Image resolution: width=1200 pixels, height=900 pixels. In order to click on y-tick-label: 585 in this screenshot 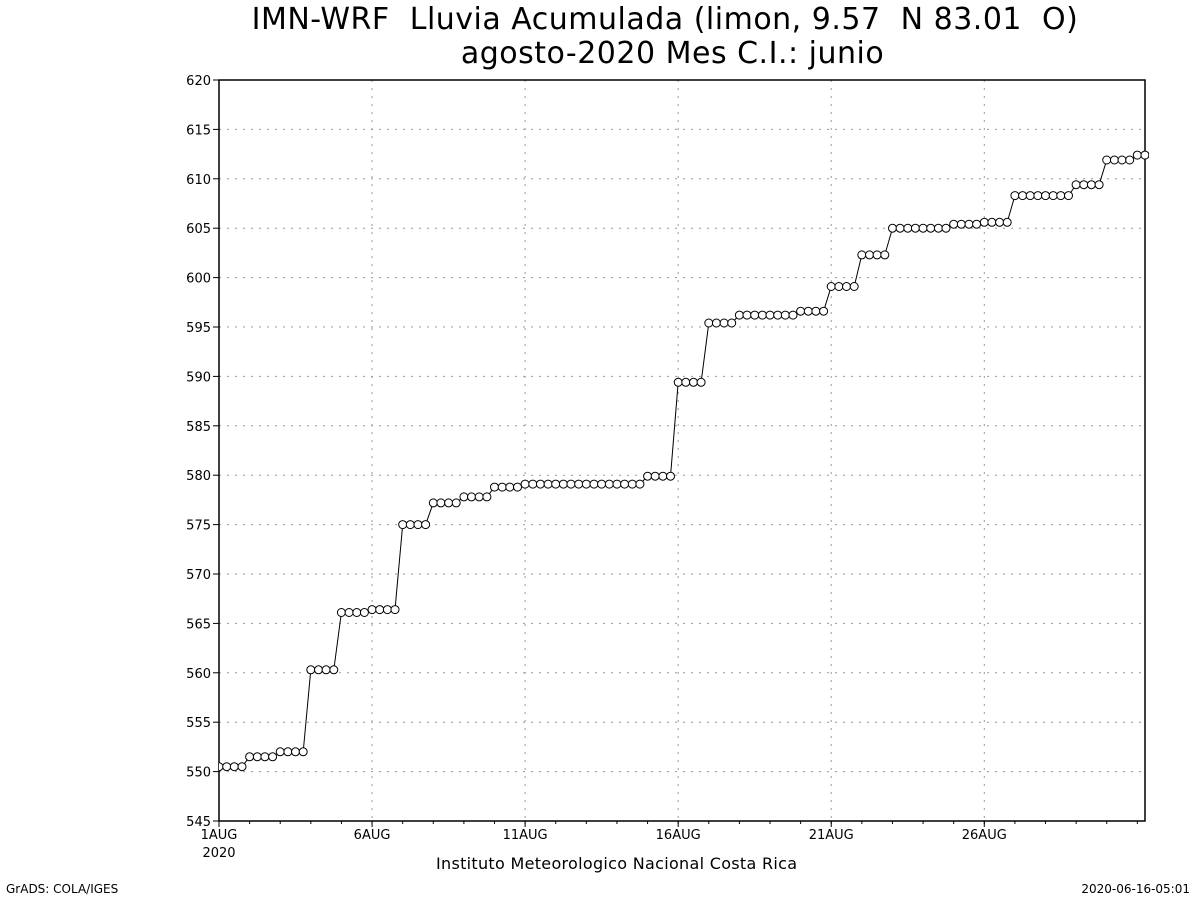, I will do `click(198, 427)`.